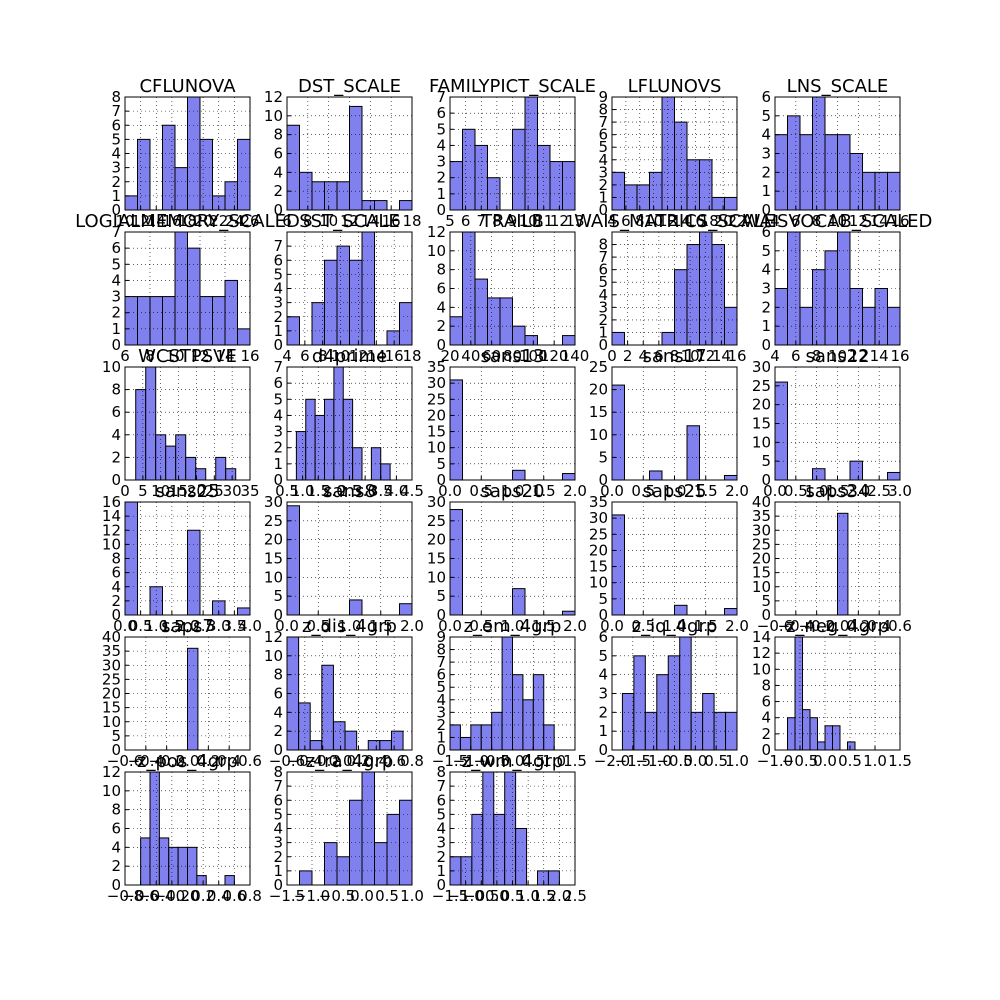 This screenshot has width=1000, height=1000. What do you see at coordinates (640, 221) in the screenshot?
I see `x-tick-label: 8` at bounding box center [640, 221].